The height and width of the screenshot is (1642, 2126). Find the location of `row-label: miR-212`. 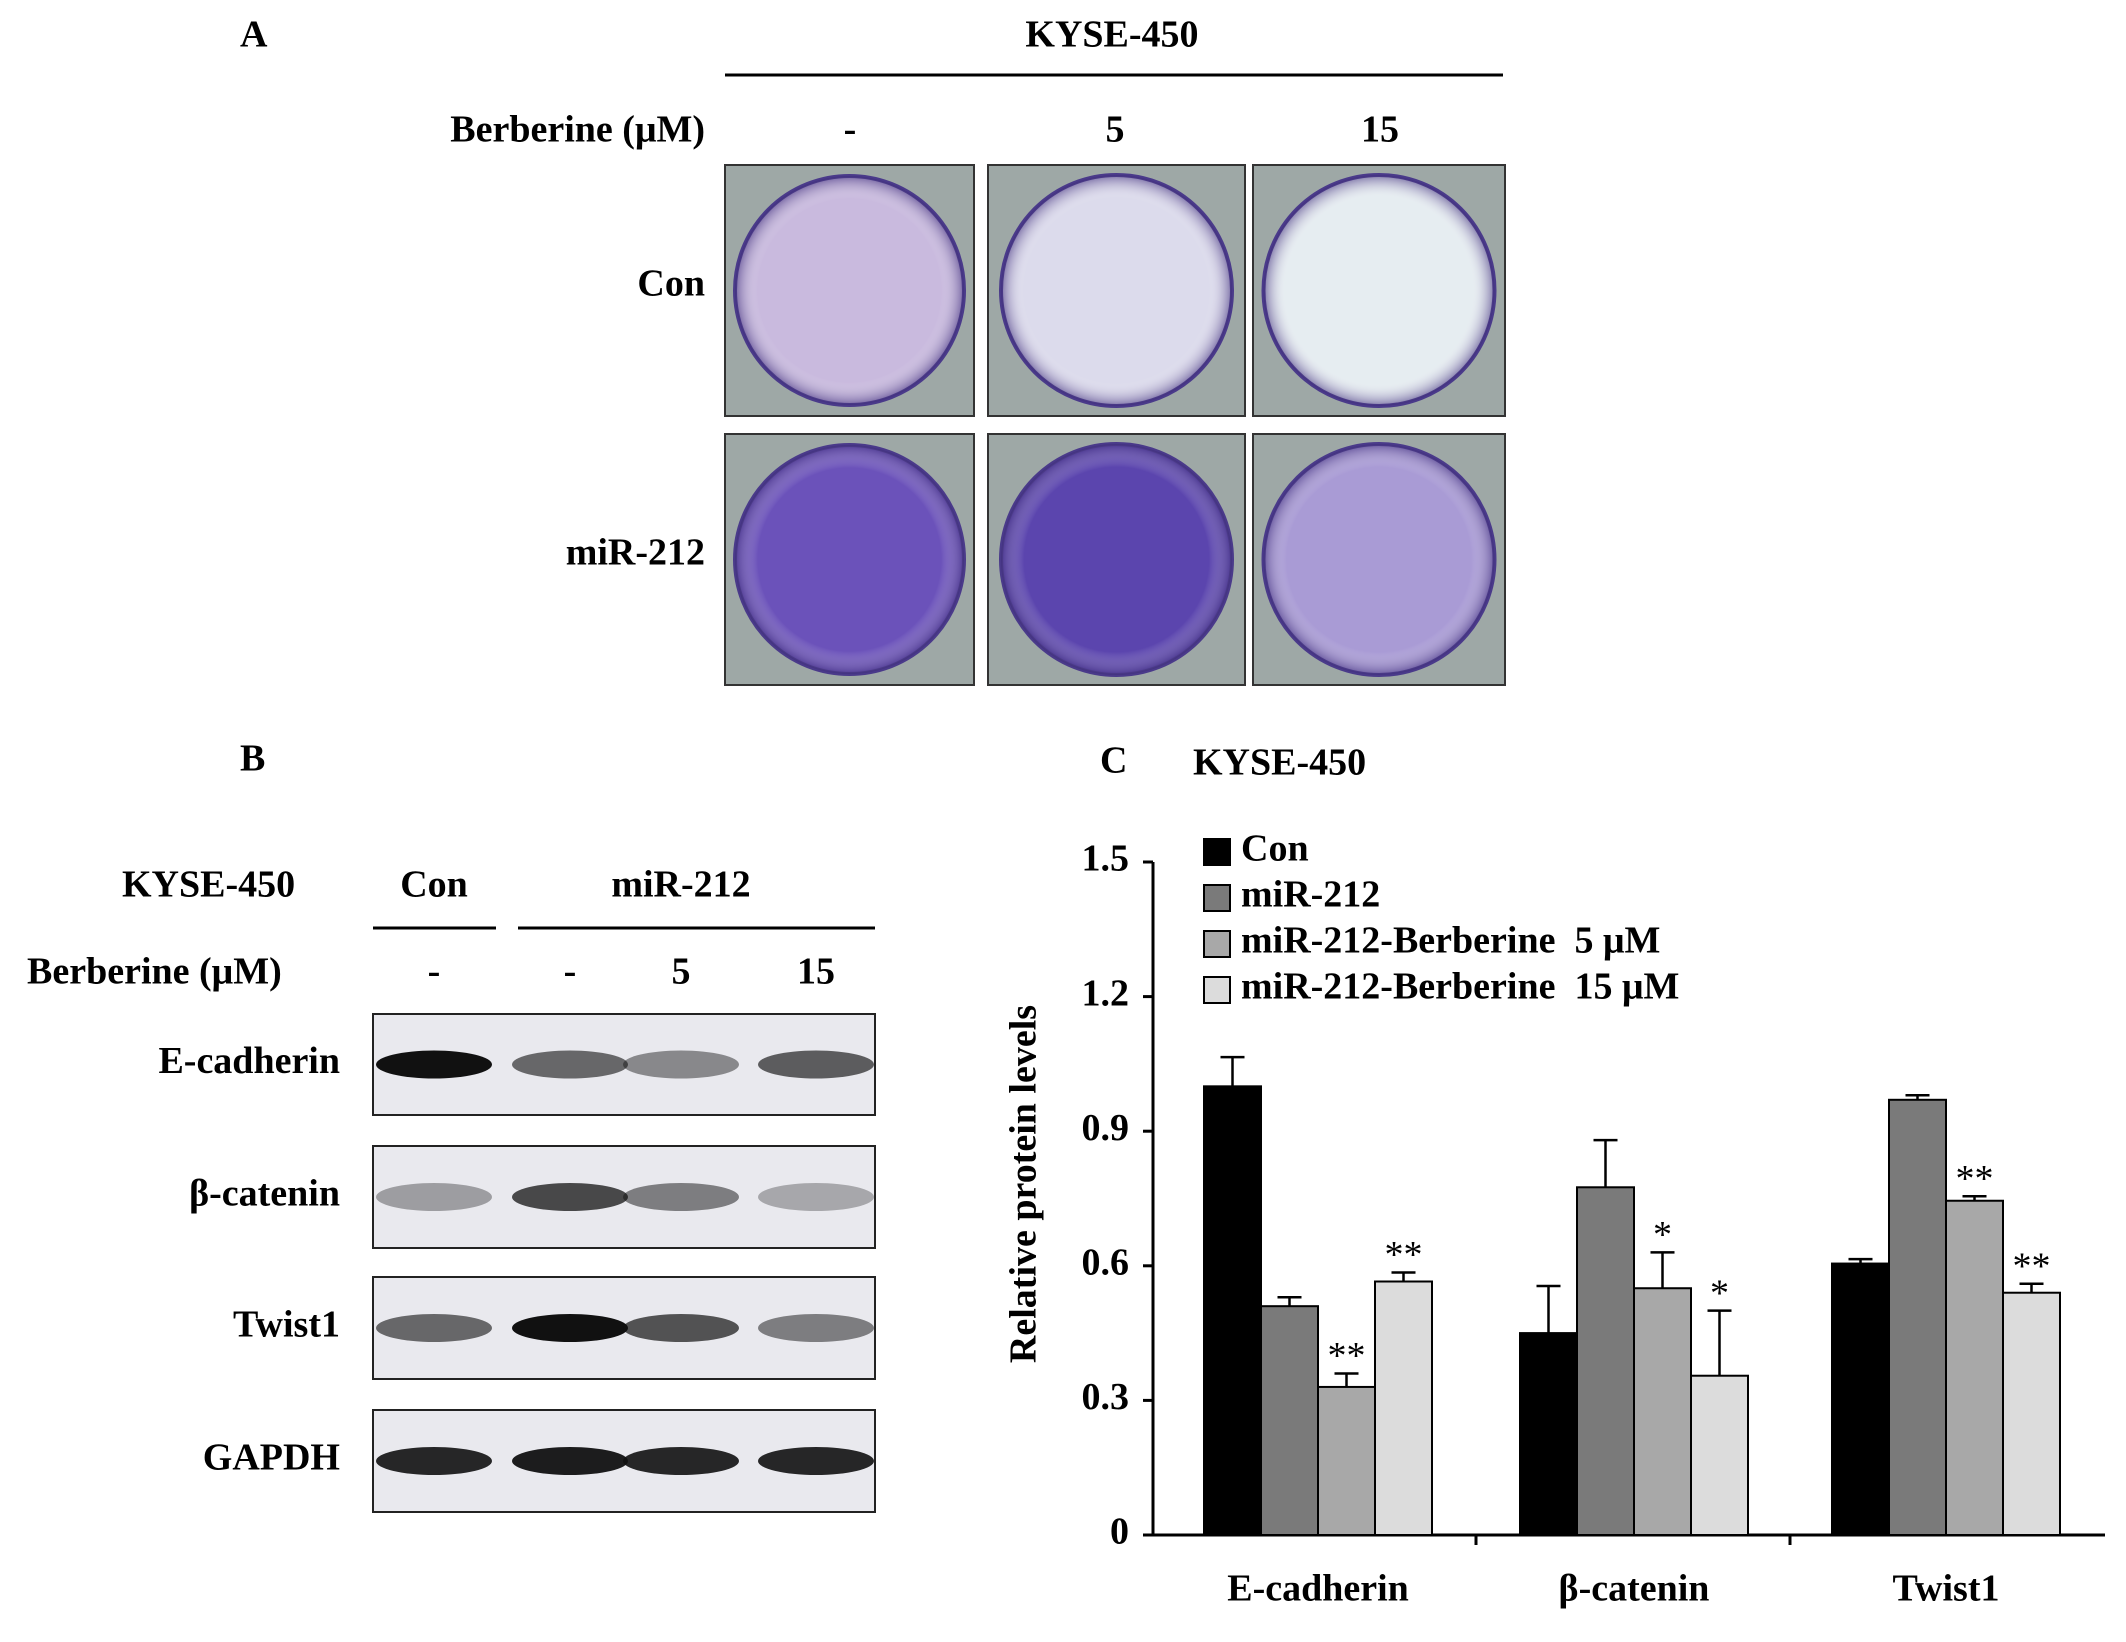

row-label: miR-212 is located at coordinates (635, 553).